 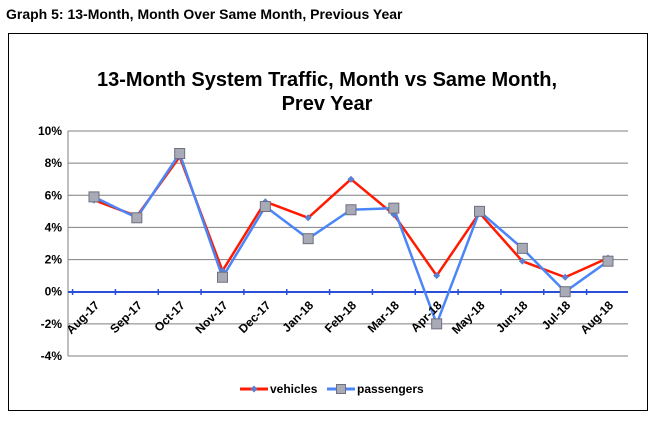 What do you see at coordinates (468, 317) in the screenshot?
I see `x-tick-label-9: May-18` at bounding box center [468, 317].